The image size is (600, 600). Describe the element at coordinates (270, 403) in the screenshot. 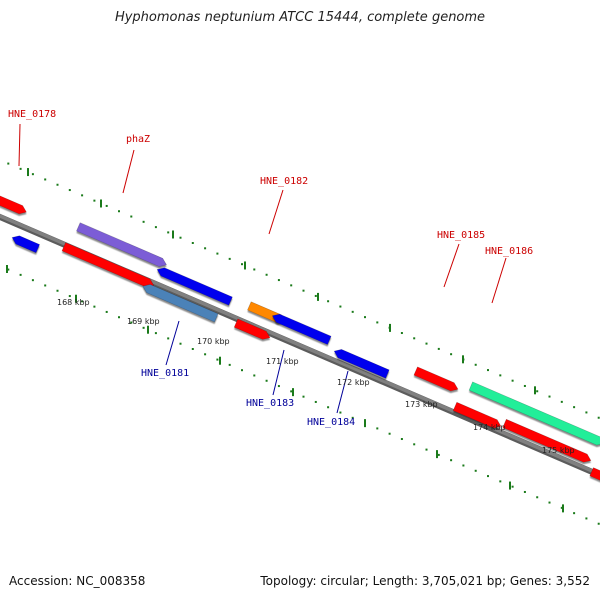

I see `gene-label: HNE_0183` at that location.